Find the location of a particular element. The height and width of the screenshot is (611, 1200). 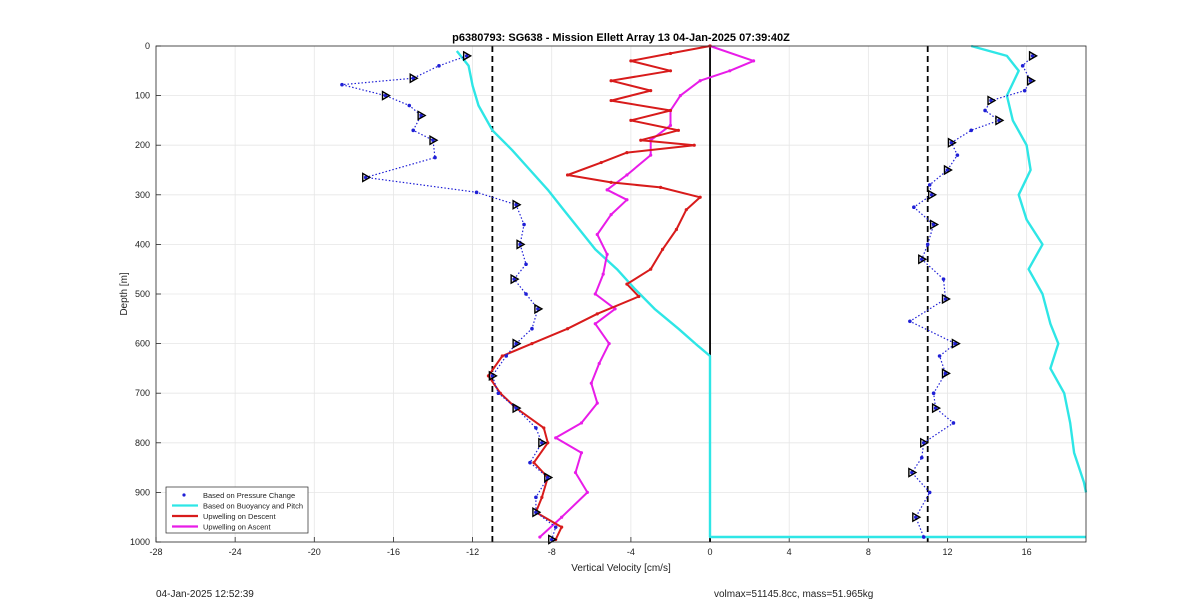

x-tick-label: 12 is located at coordinates (947, 552).